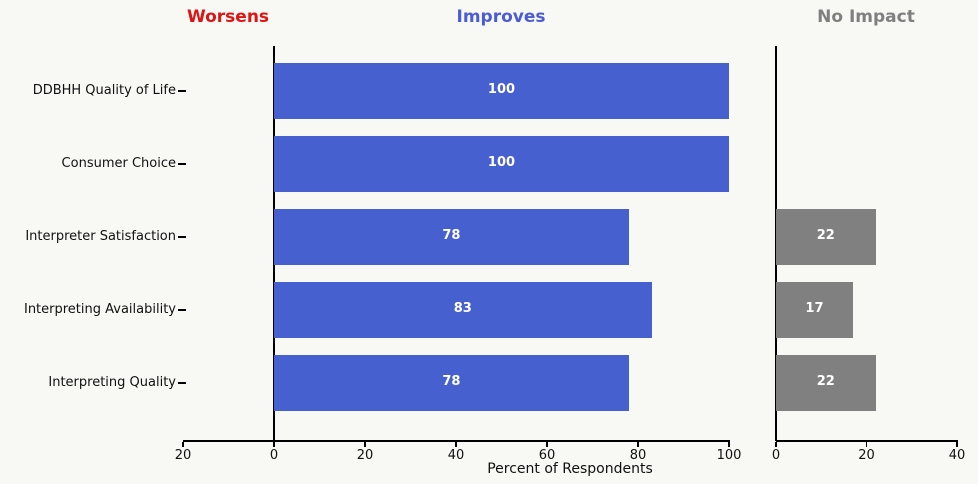  I want to click on x-axis-right-tick-label: 0, so click(776, 455).